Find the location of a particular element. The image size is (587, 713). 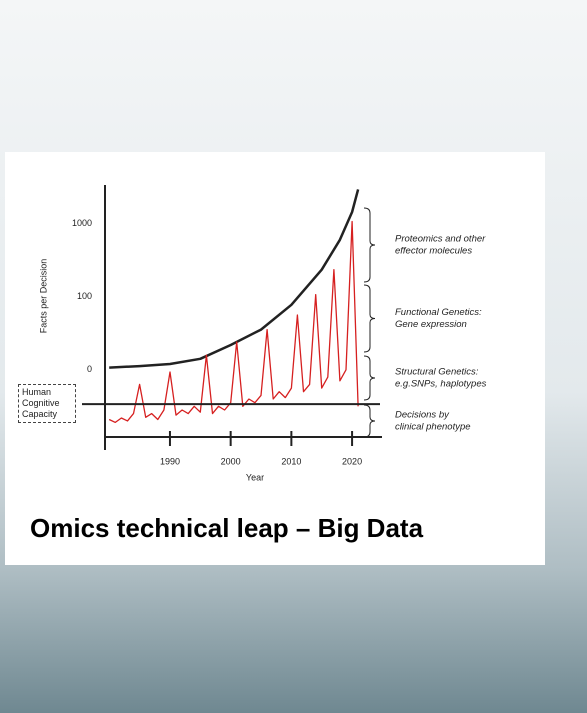

x-tick-label: 1990 is located at coordinates (170, 461).